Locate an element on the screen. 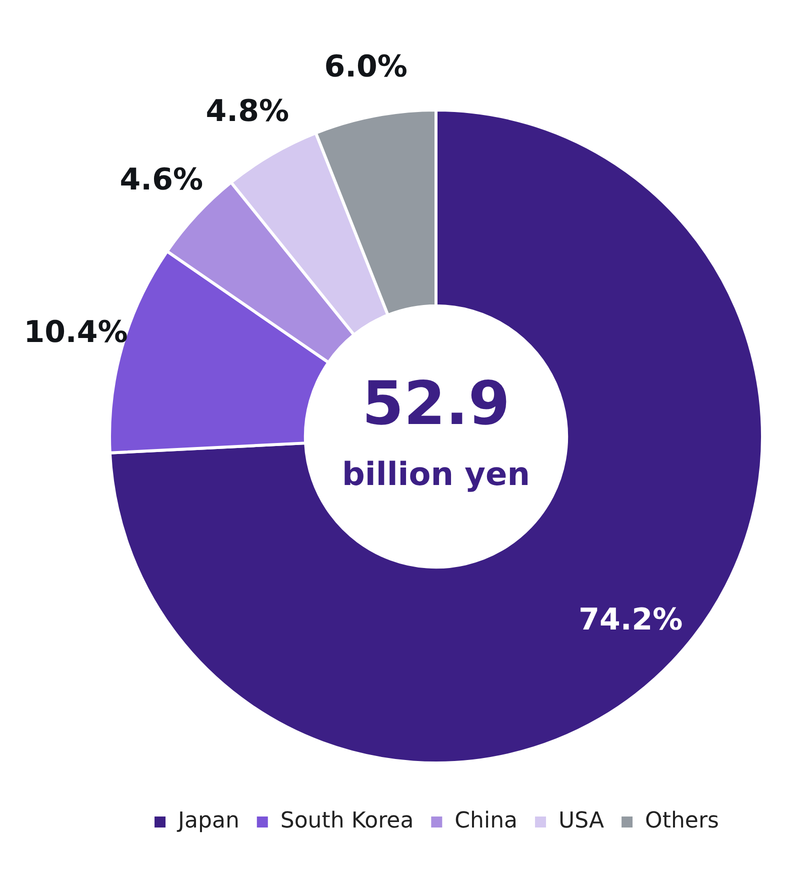  legend-label: South Korea is located at coordinates (347, 821).